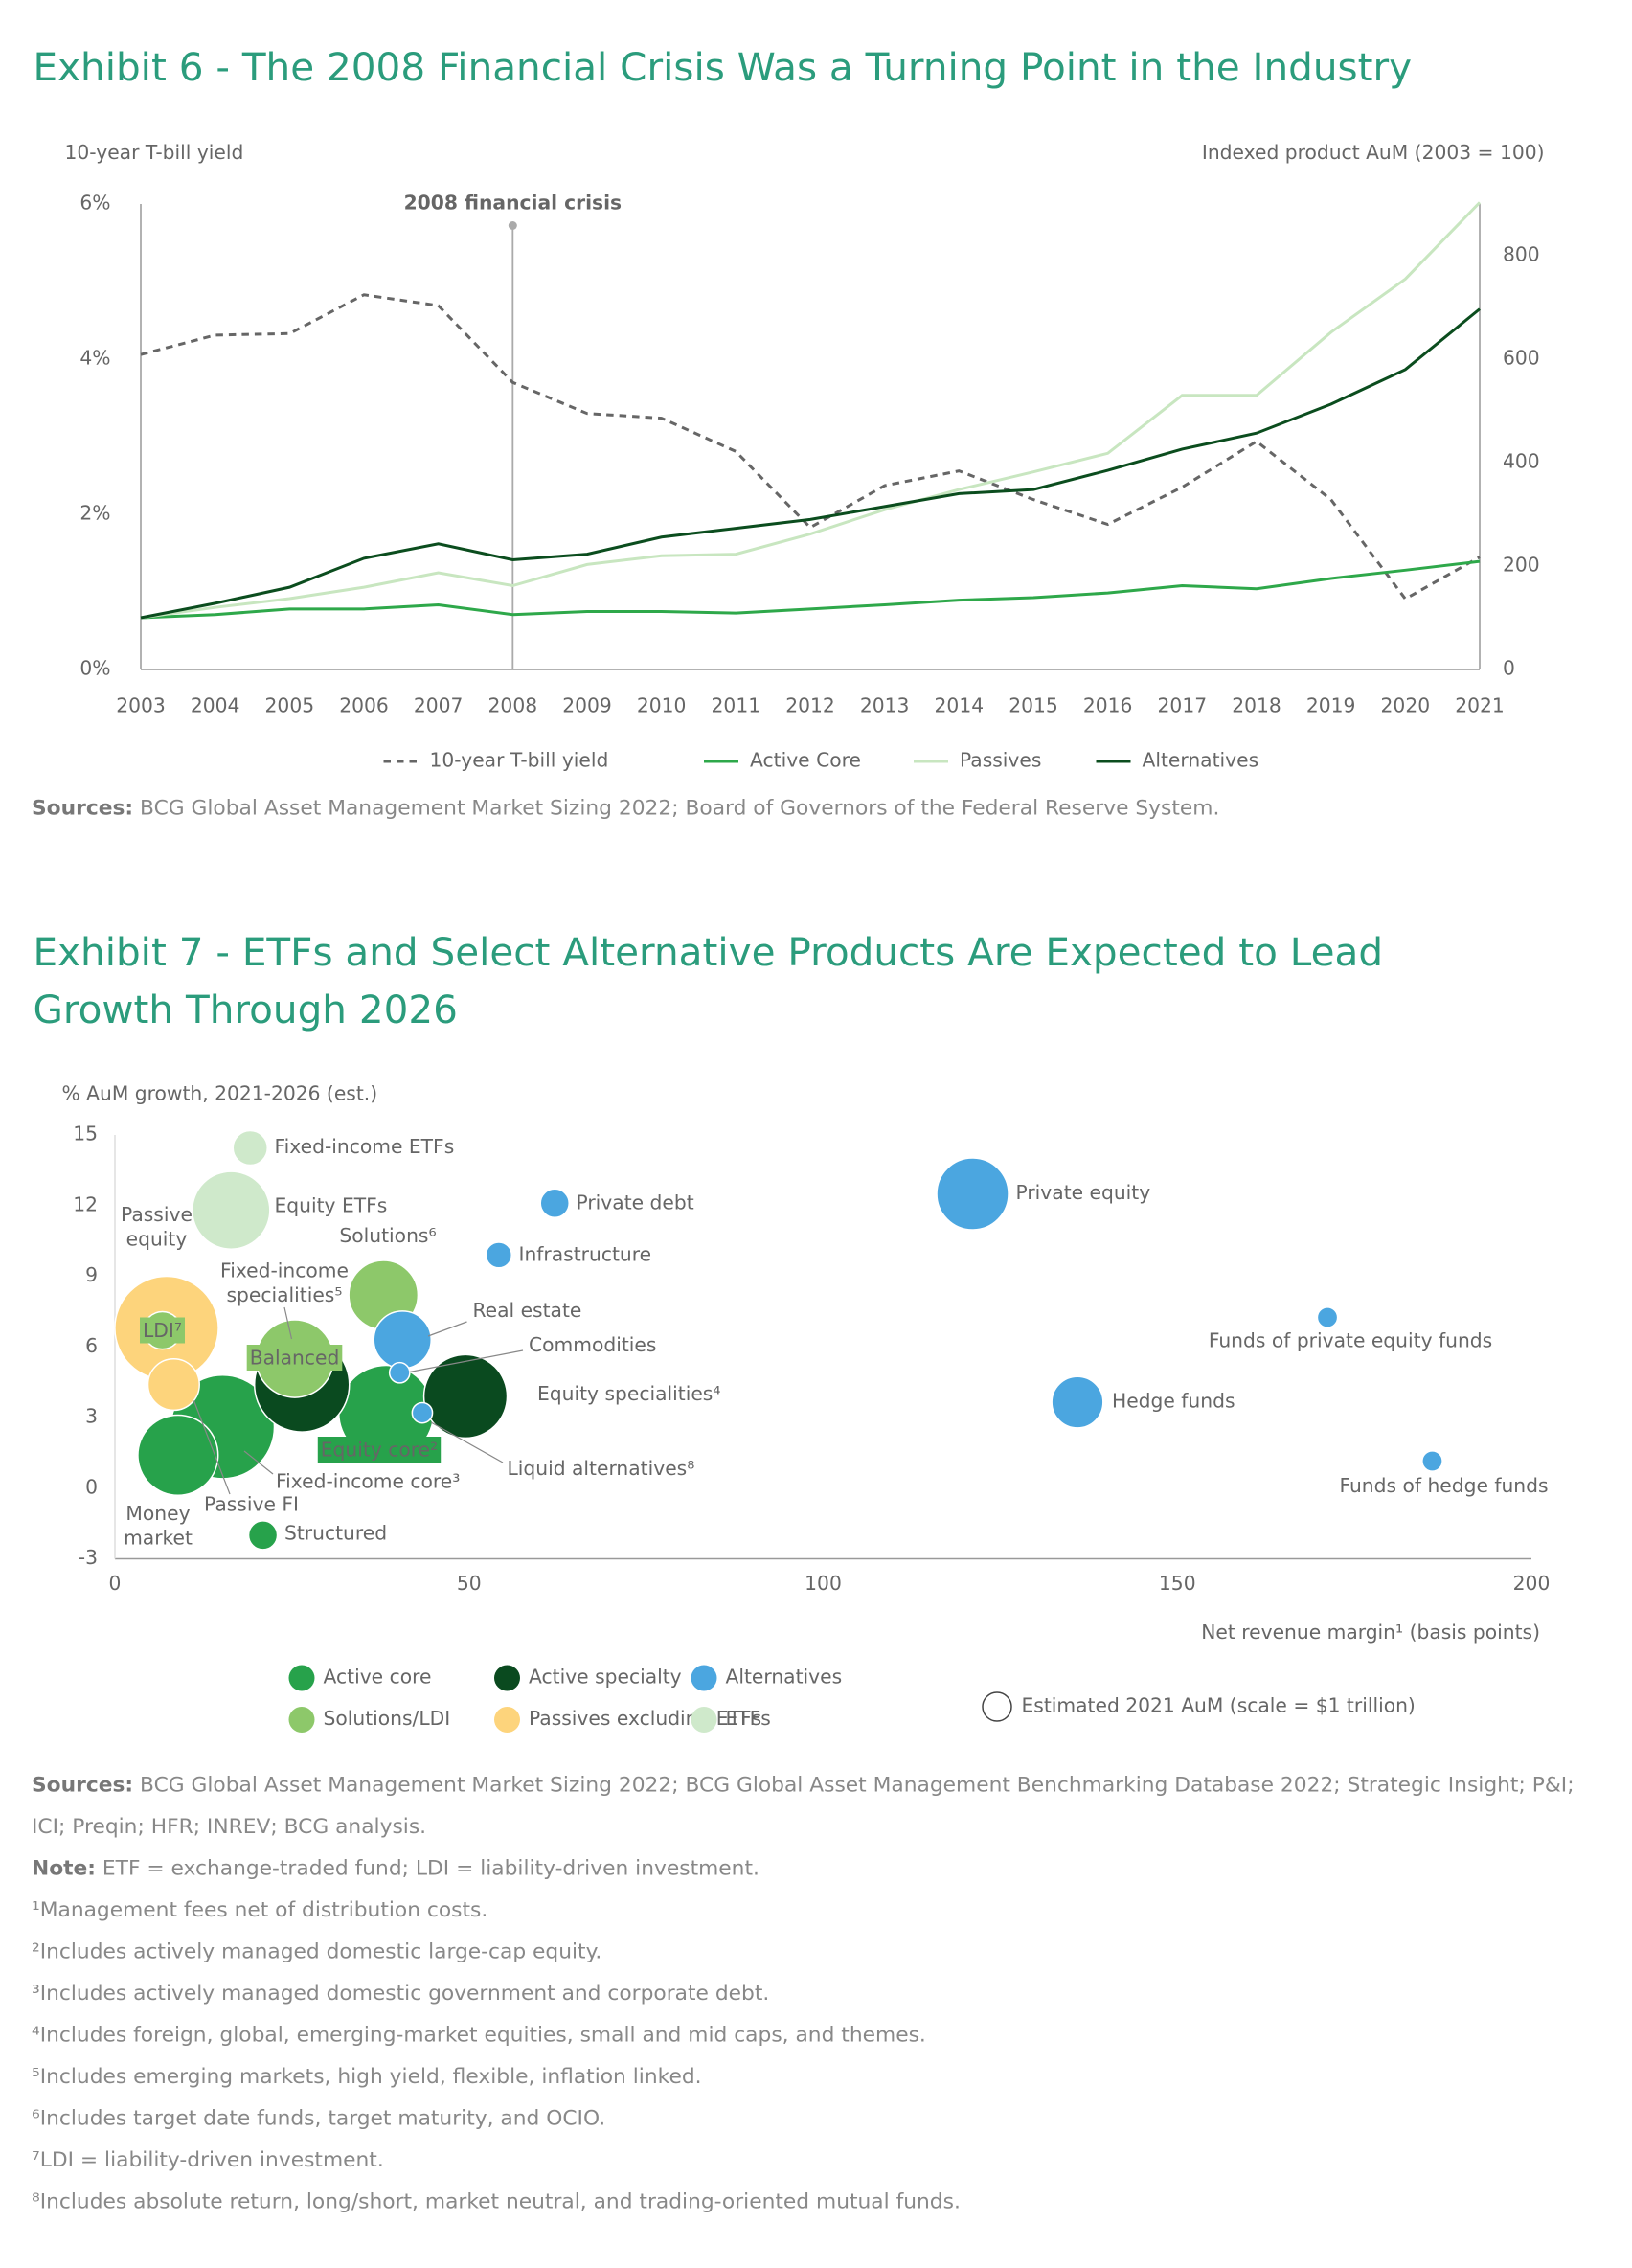 This screenshot has width=1632, height=2268. I want to click on bubble-label: Hedge funds, so click(1173, 1401).